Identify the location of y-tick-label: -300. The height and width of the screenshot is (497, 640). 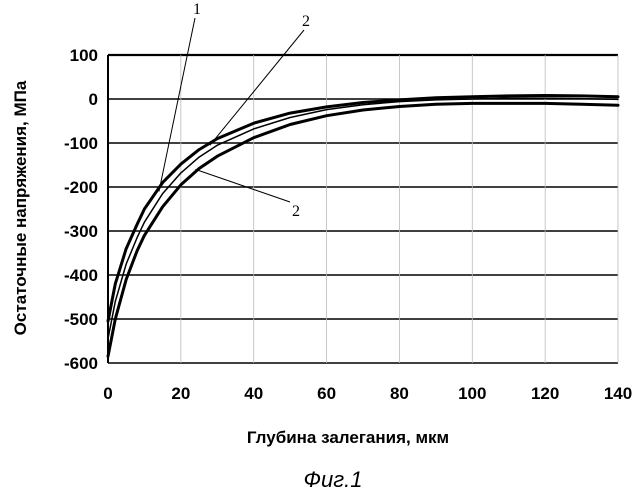
(81, 231).